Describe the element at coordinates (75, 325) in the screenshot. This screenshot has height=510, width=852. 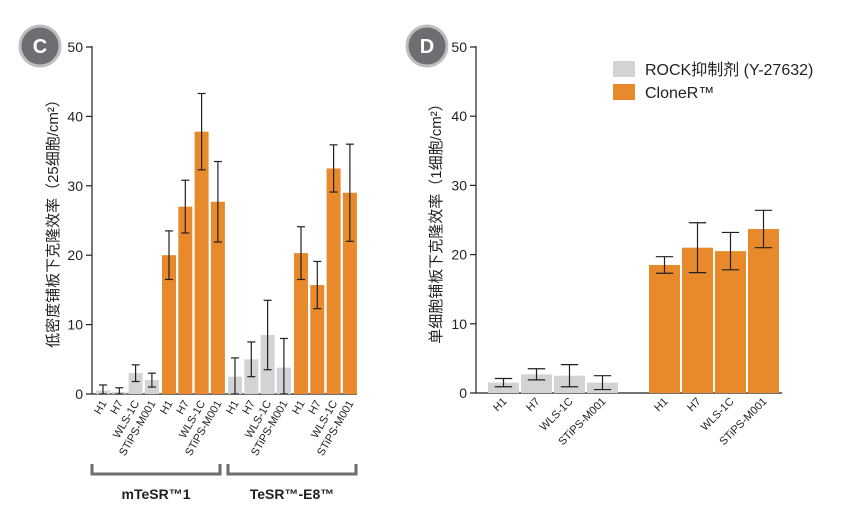
I see `chart-c-y-tick-label: 10` at that location.